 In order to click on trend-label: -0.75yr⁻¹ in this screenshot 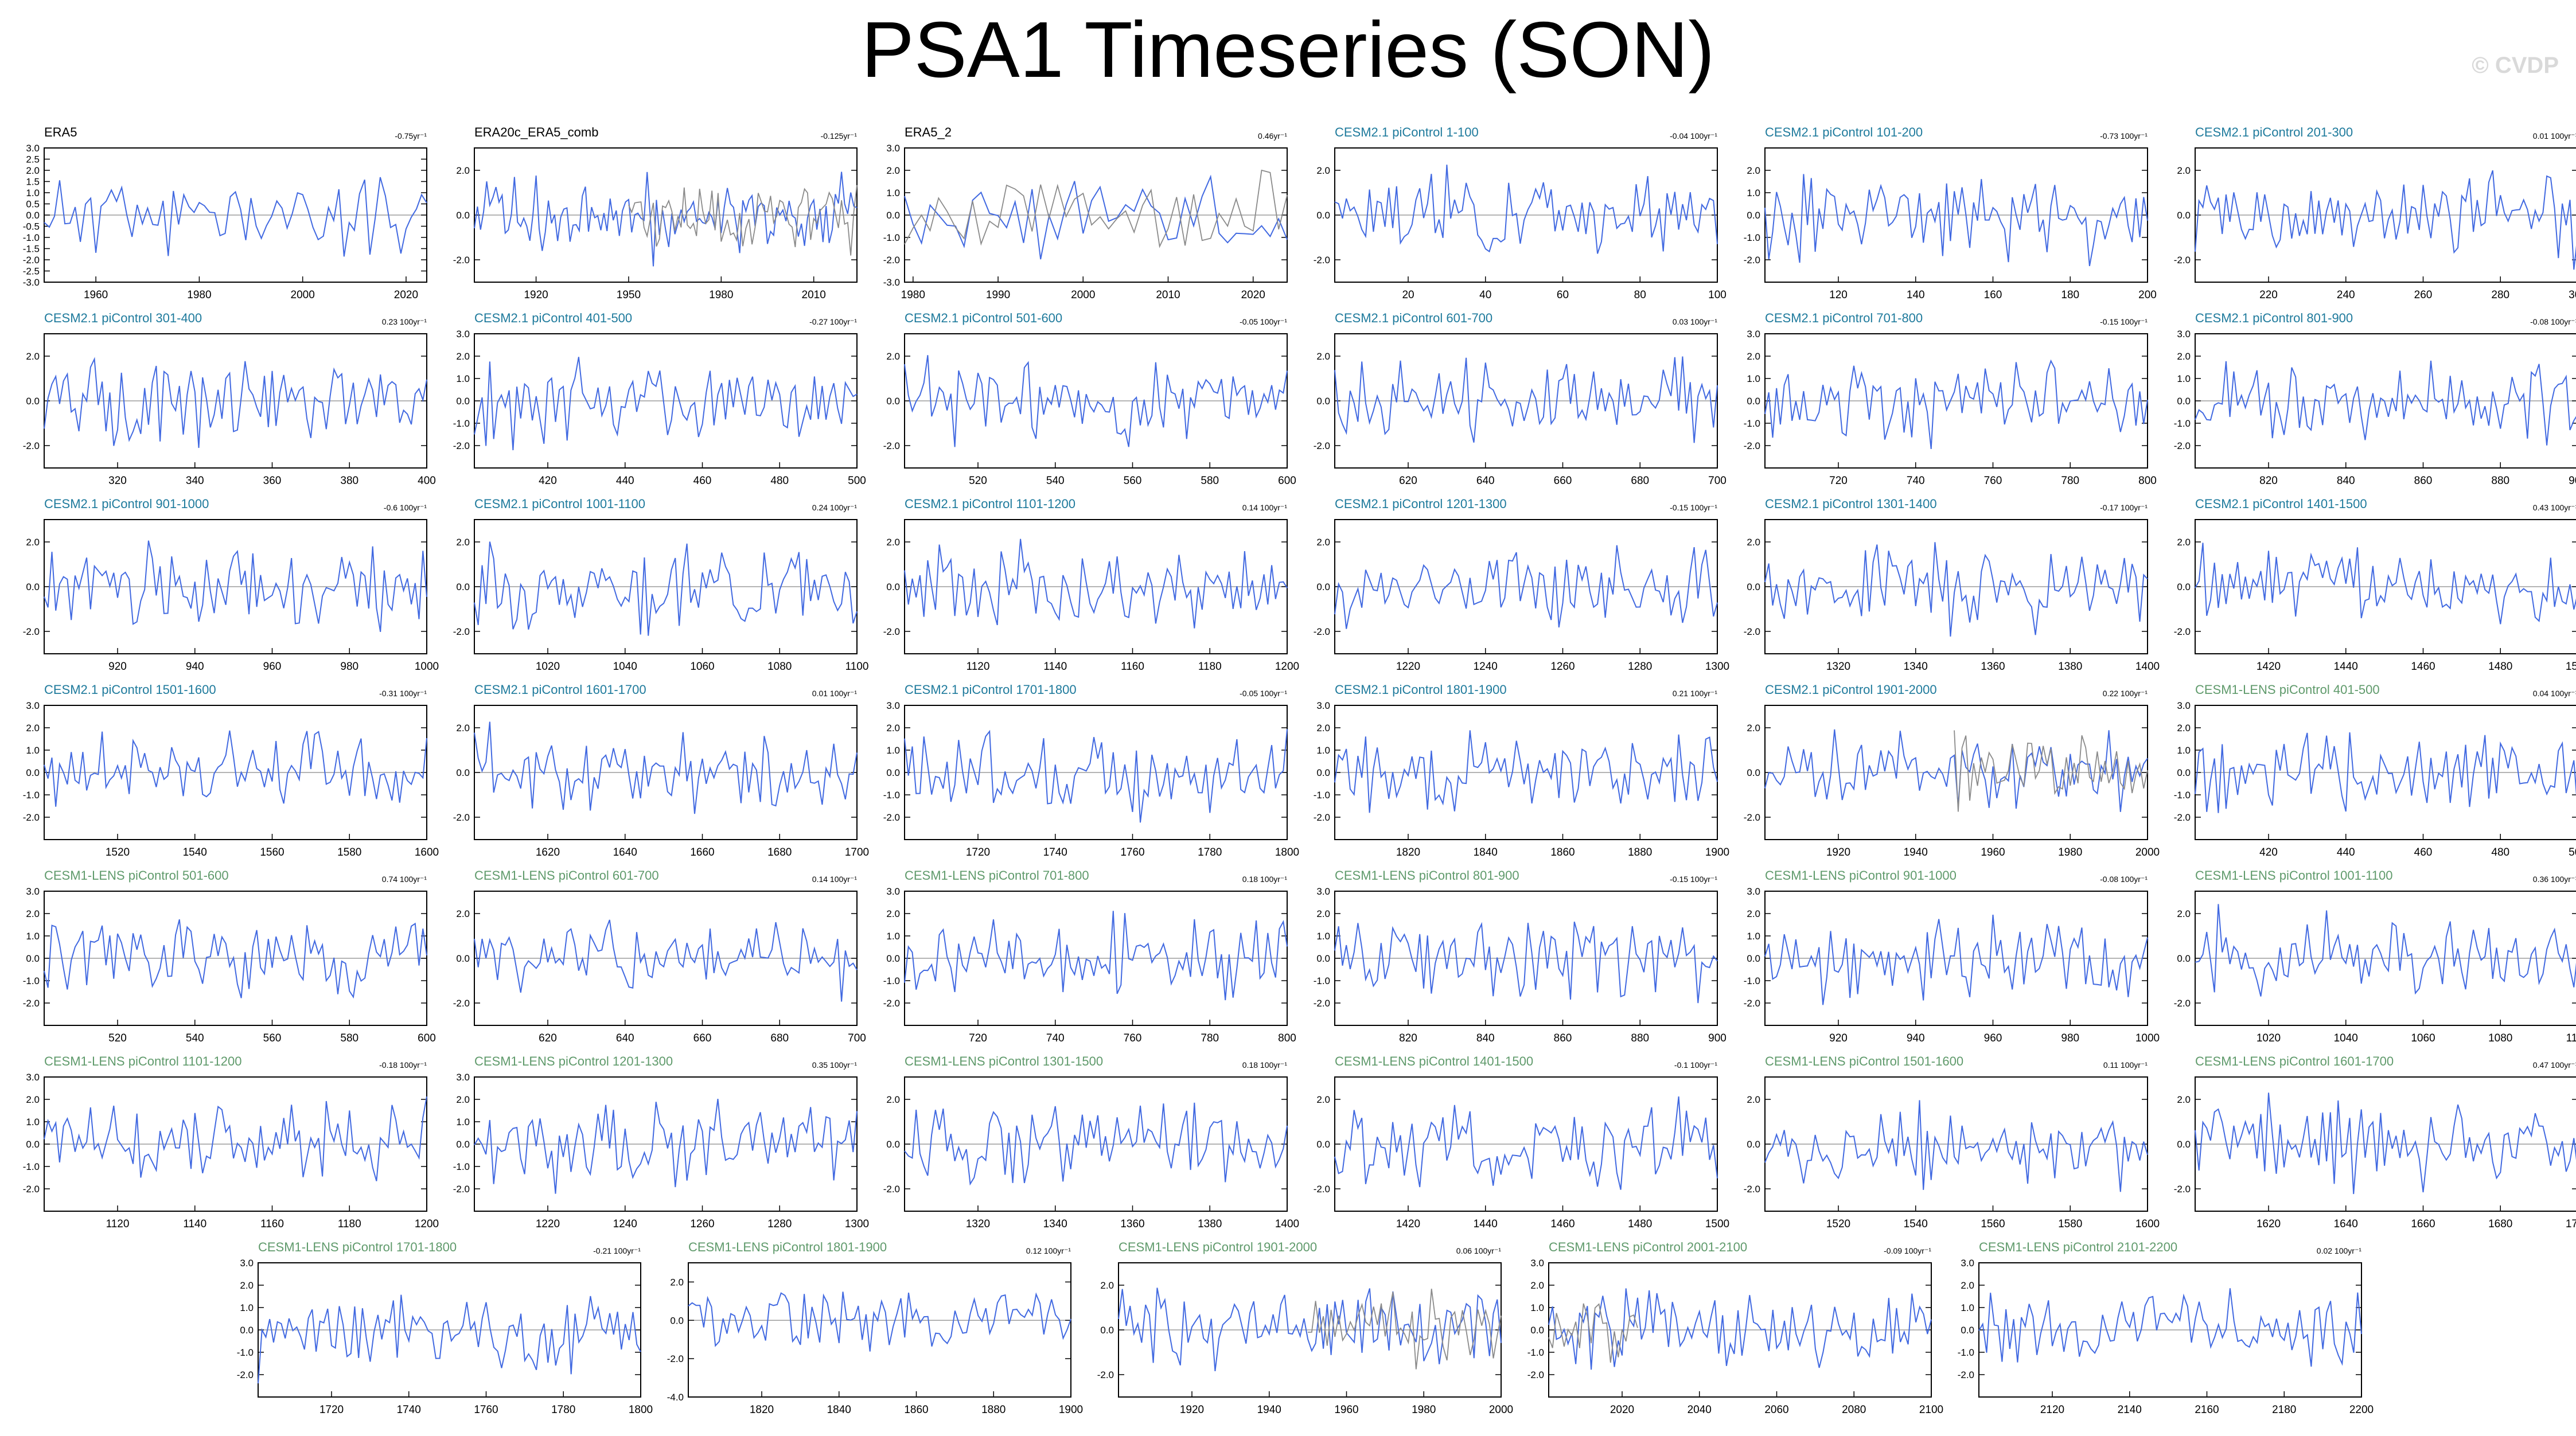, I will do `click(411, 136)`.